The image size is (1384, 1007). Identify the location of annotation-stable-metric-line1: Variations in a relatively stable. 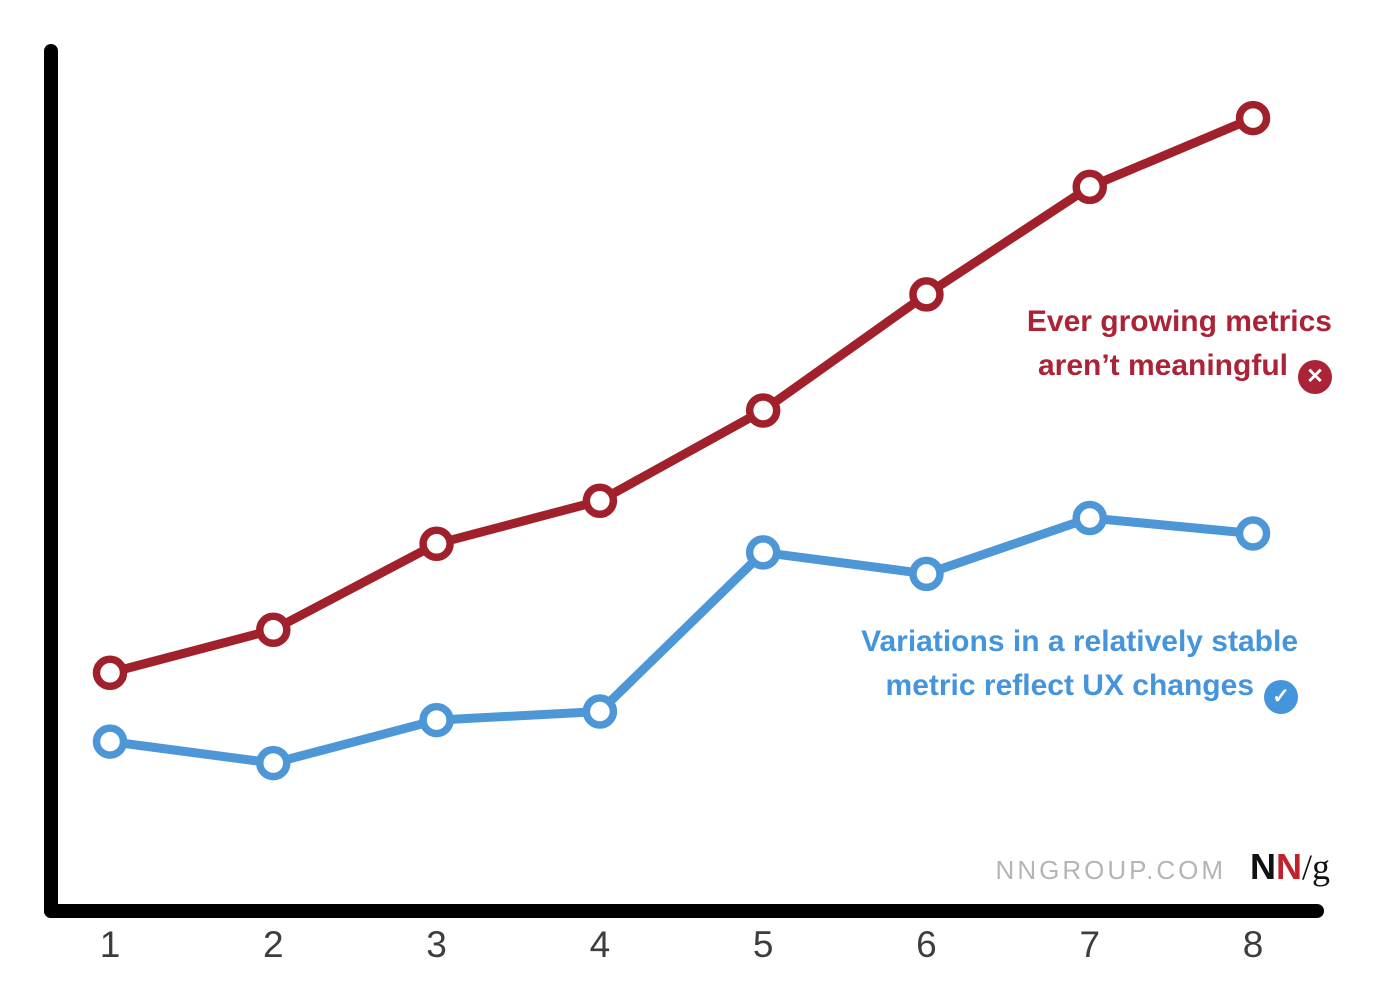
(1079, 641).